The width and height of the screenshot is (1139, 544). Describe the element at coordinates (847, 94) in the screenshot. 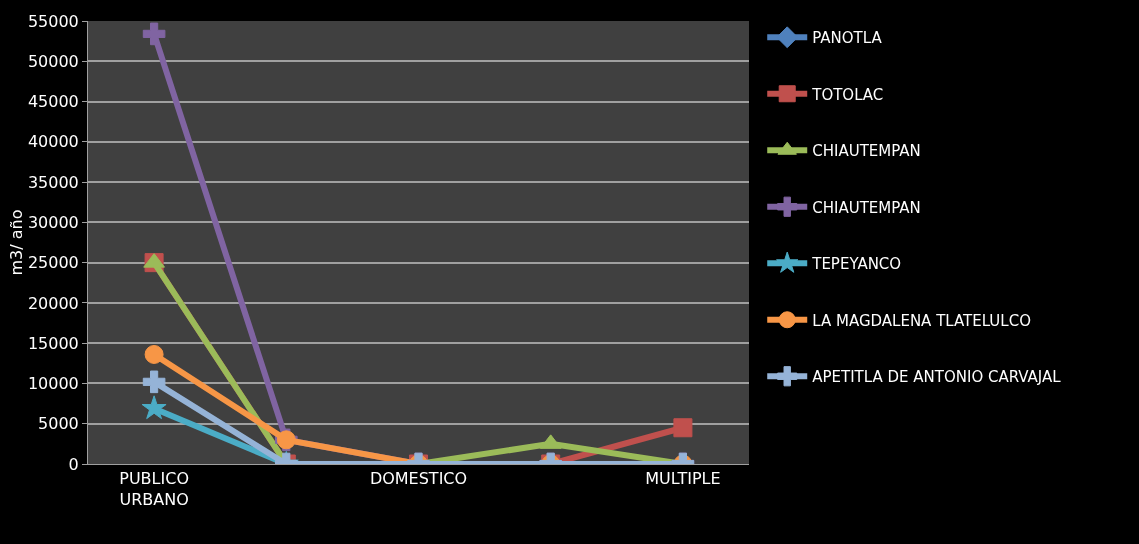

I see `legend-label: TOTOLAC` at that location.